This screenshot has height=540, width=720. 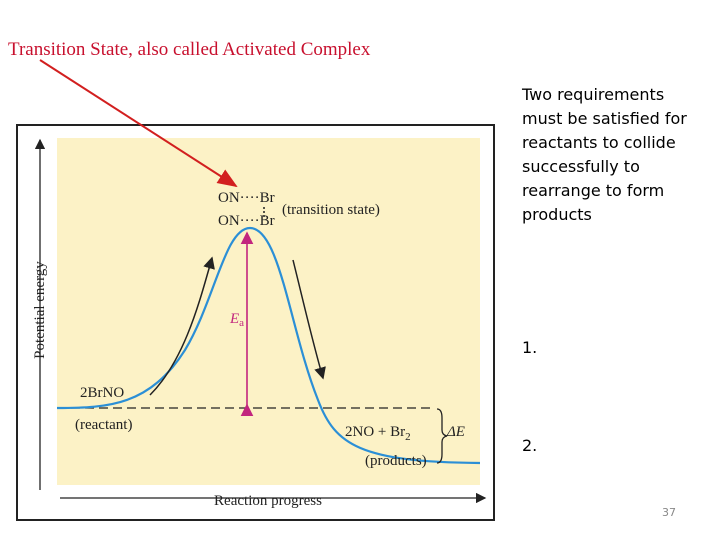 What do you see at coordinates (40, 310) in the screenshot?
I see `y-axis-label: Potential energy` at bounding box center [40, 310].